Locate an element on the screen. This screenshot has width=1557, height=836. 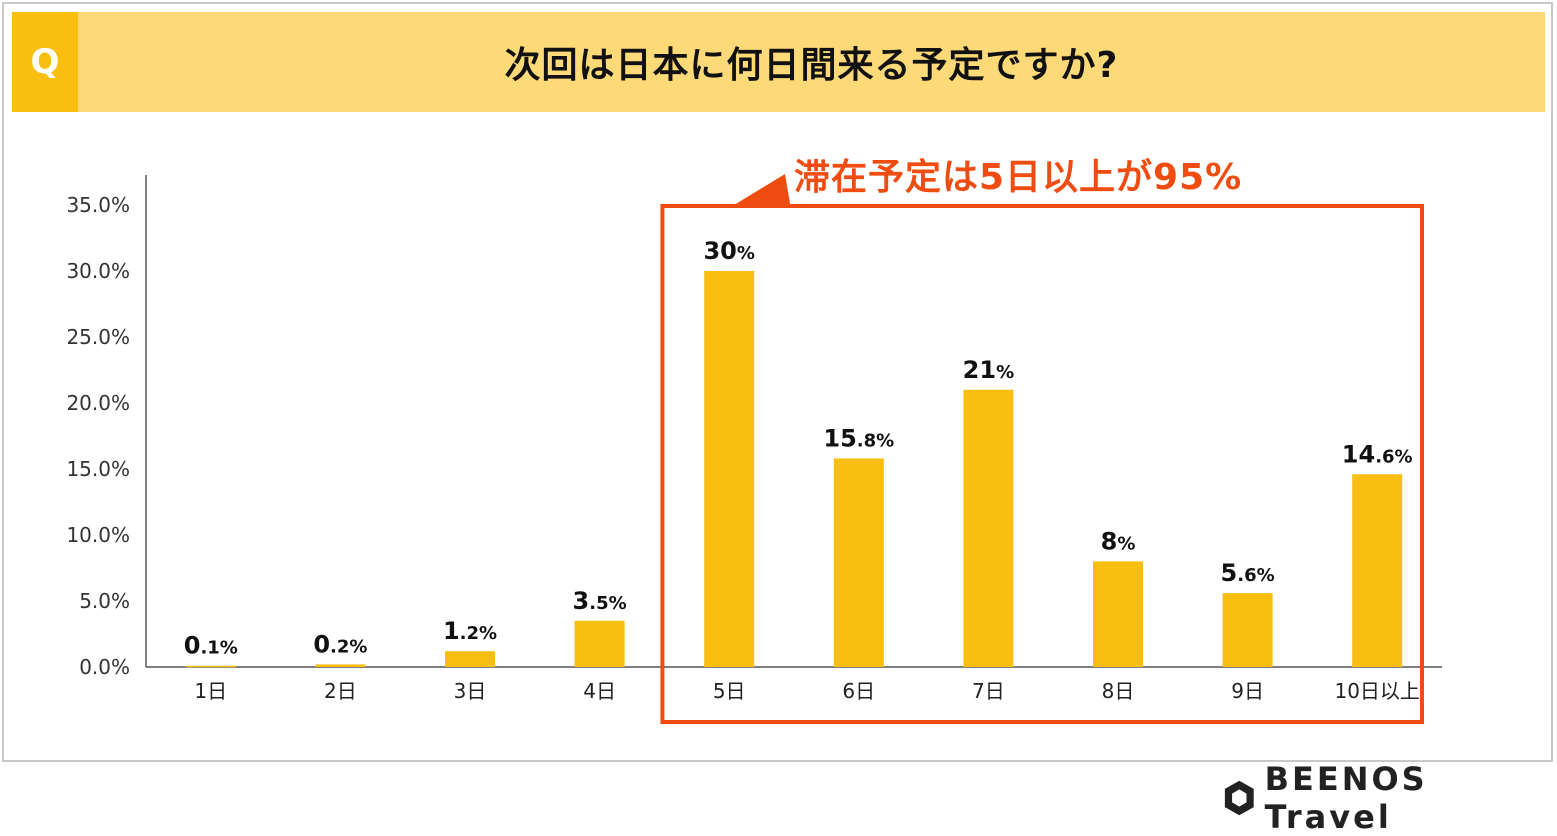
x-tick-label: 5日 is located at coordinates (729, 691).